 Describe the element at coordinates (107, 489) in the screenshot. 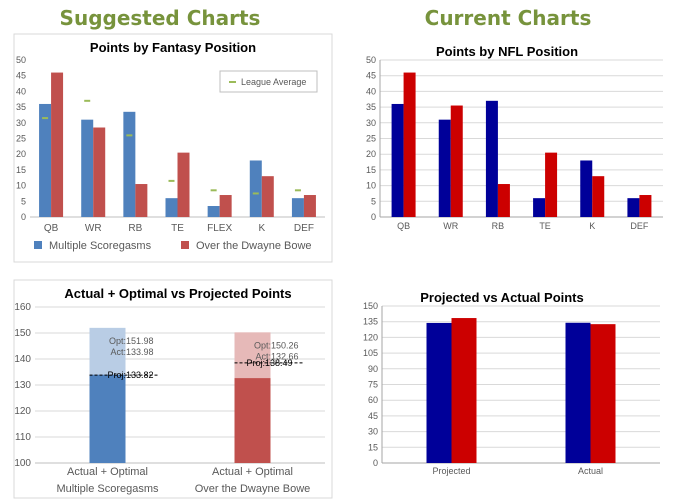

I see `x-category-label-line2: Multiple Scoregasms` at that location.